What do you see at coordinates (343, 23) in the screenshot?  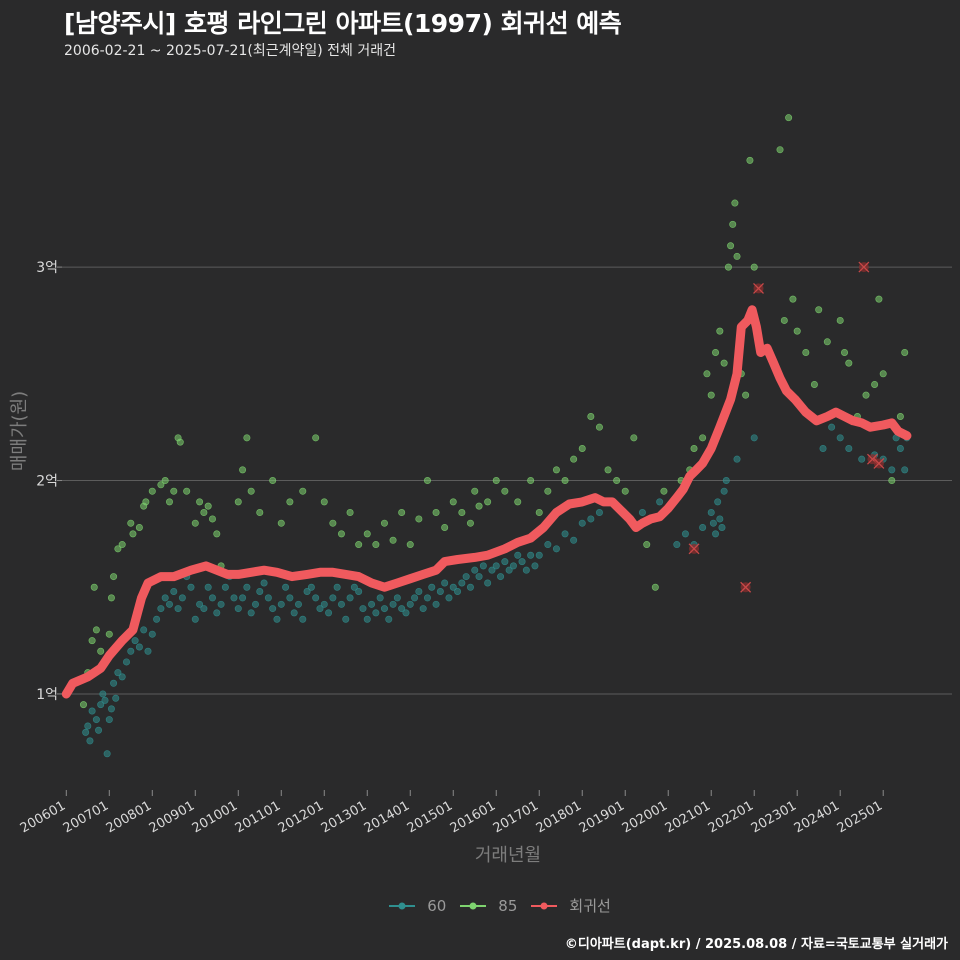 I see `chart-title: [남양주시] 호평 라인그린 아파트(1997) 회귀선 예측` at bounding box center [343, 23].